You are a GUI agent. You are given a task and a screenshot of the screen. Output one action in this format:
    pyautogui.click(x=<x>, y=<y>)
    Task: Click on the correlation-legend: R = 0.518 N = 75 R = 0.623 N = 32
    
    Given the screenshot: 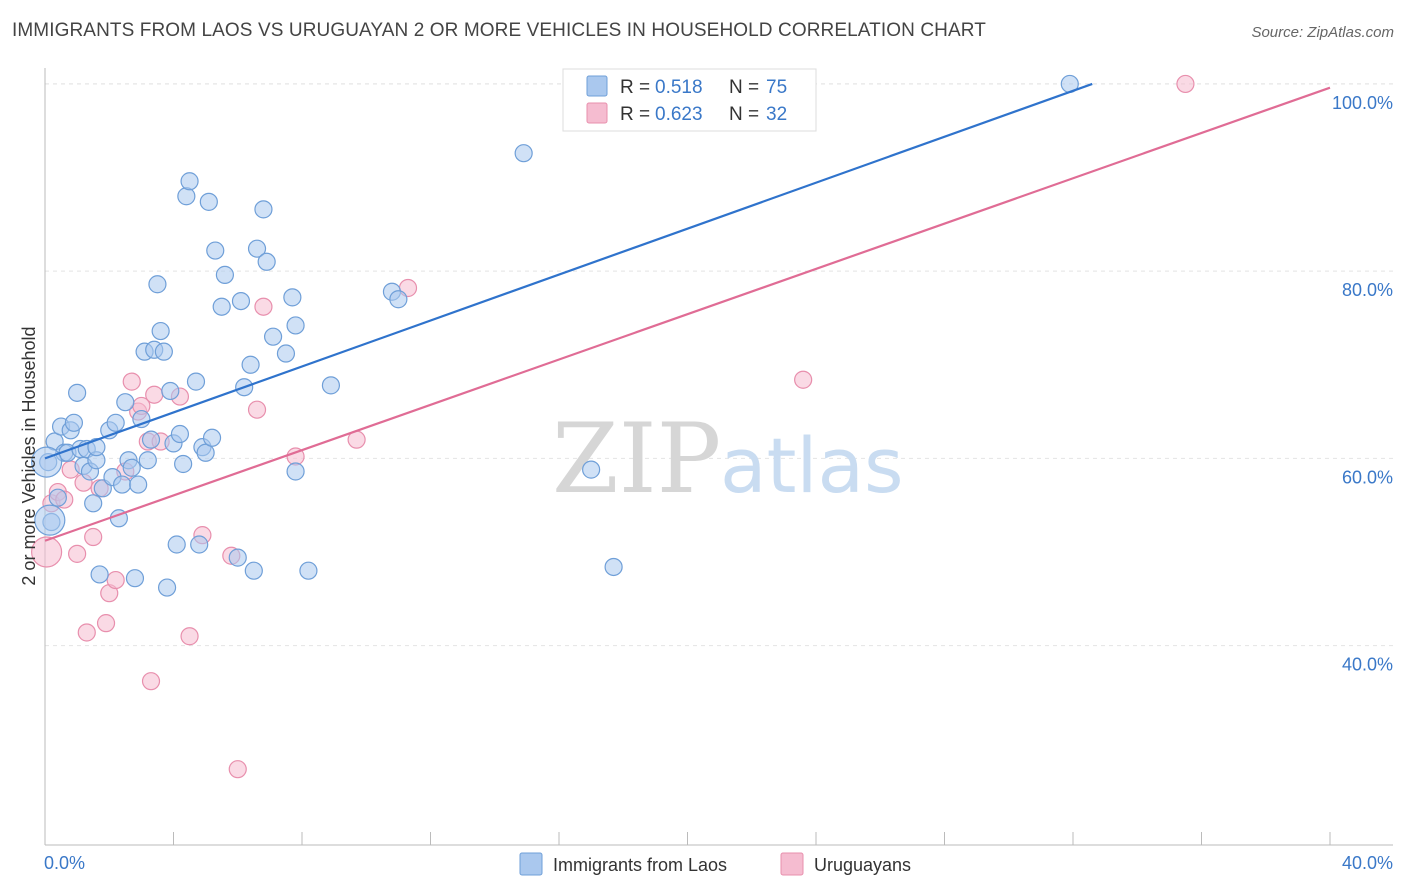 What is the action you would take?
    pyautogui.click(x=689, y=100)
    